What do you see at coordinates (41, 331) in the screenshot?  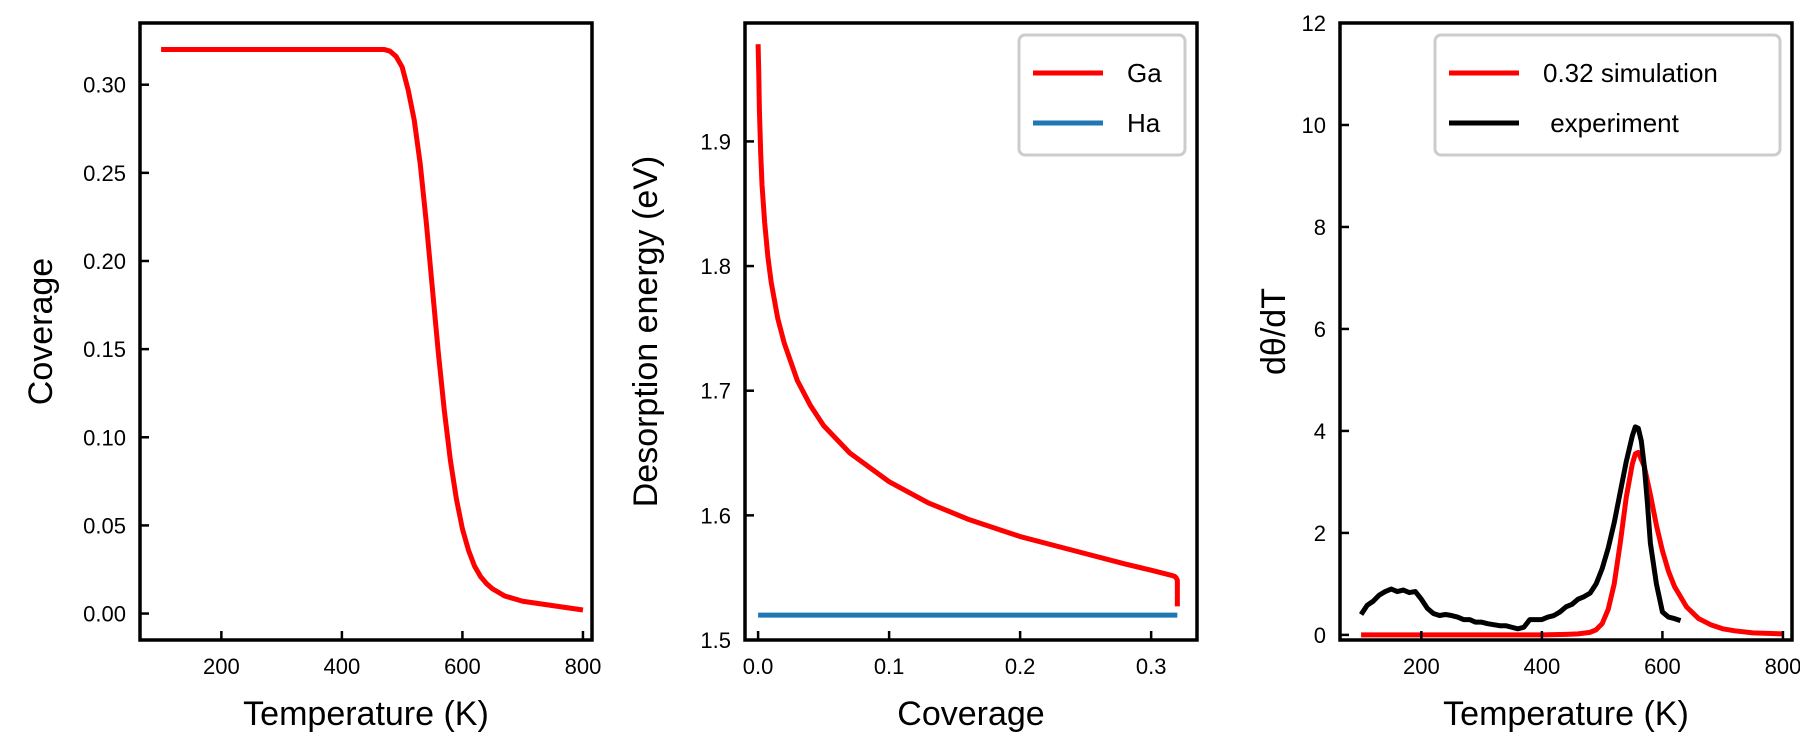 I see `y-axis-title: Coverage` at bounding box center [41, 331].